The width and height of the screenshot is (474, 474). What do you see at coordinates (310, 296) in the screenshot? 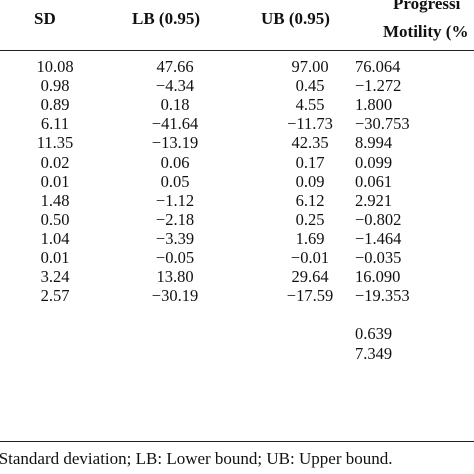
I see `cell-ub: −17.59` at bounding box center [310, 296].